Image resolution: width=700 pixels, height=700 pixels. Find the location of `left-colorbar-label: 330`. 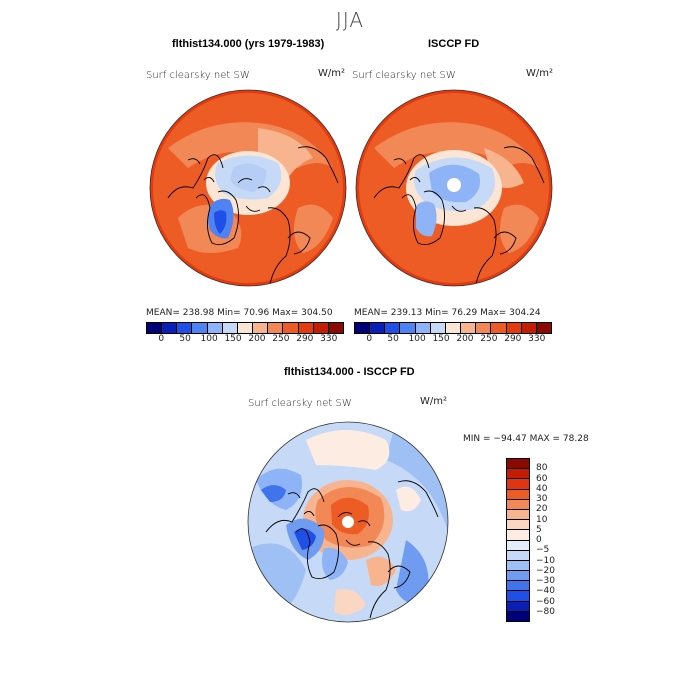

left-colorbar-label: 330 is located at coordinates (329, 339).